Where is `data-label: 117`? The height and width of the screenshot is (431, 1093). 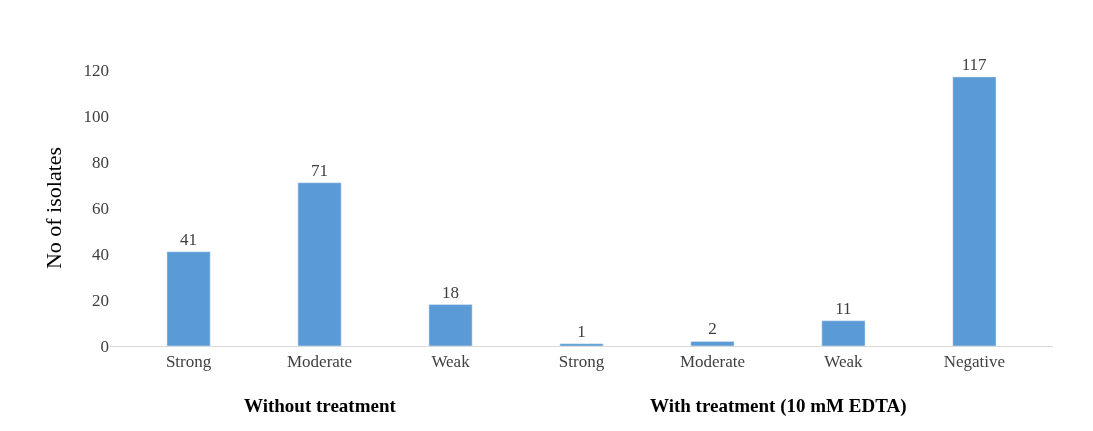 data-label: 117 is located at coordinates (974, 64).